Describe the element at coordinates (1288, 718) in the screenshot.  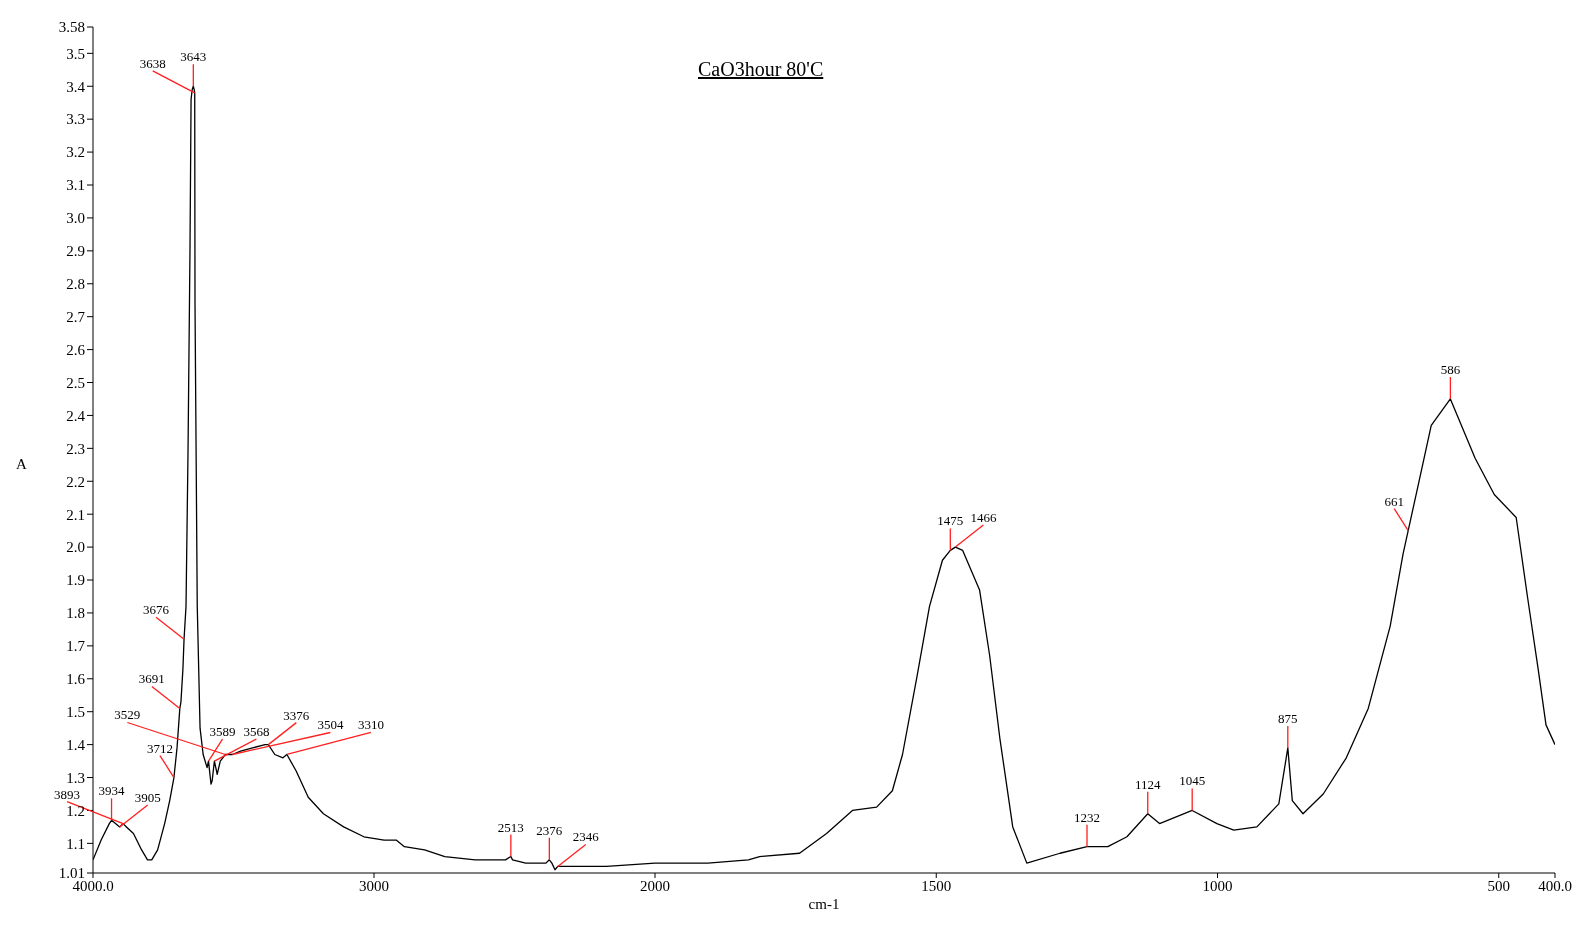
I see `annotation: 875` at that location.